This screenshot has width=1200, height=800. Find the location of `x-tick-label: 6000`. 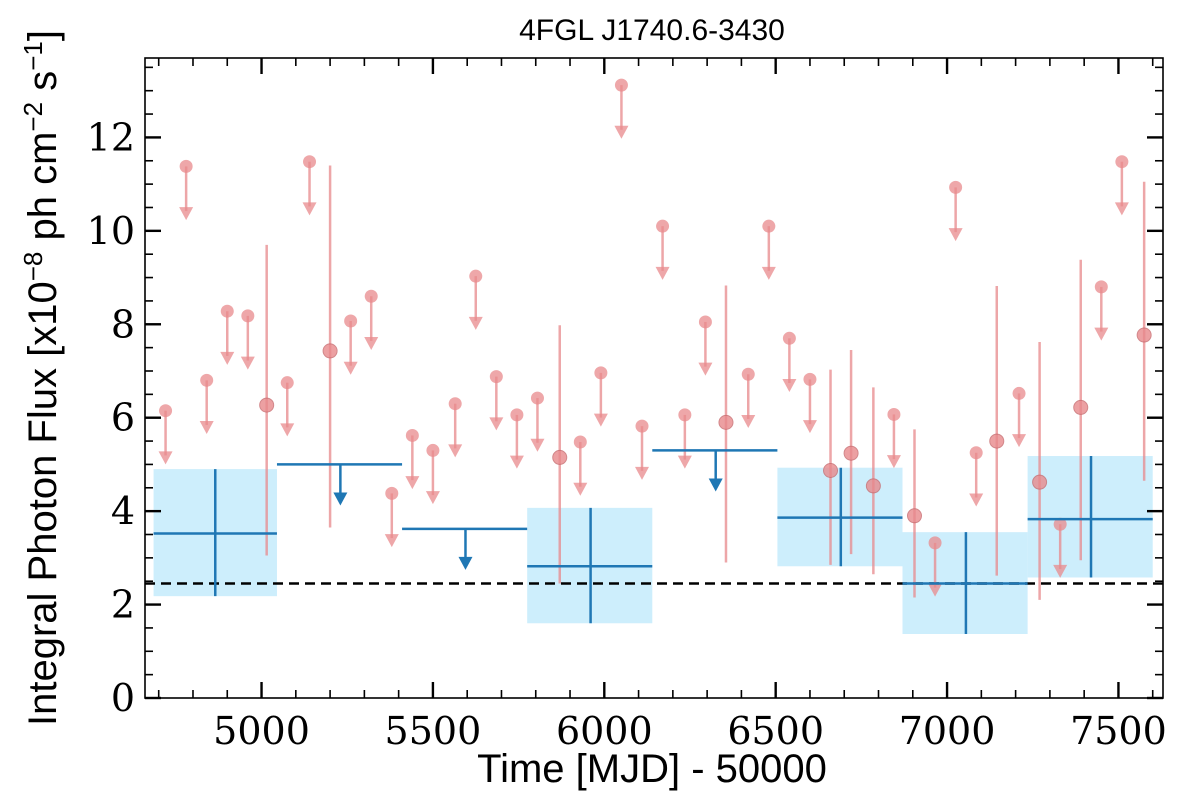

x-tick-label: 6000 is located at coordinates (604, 731).